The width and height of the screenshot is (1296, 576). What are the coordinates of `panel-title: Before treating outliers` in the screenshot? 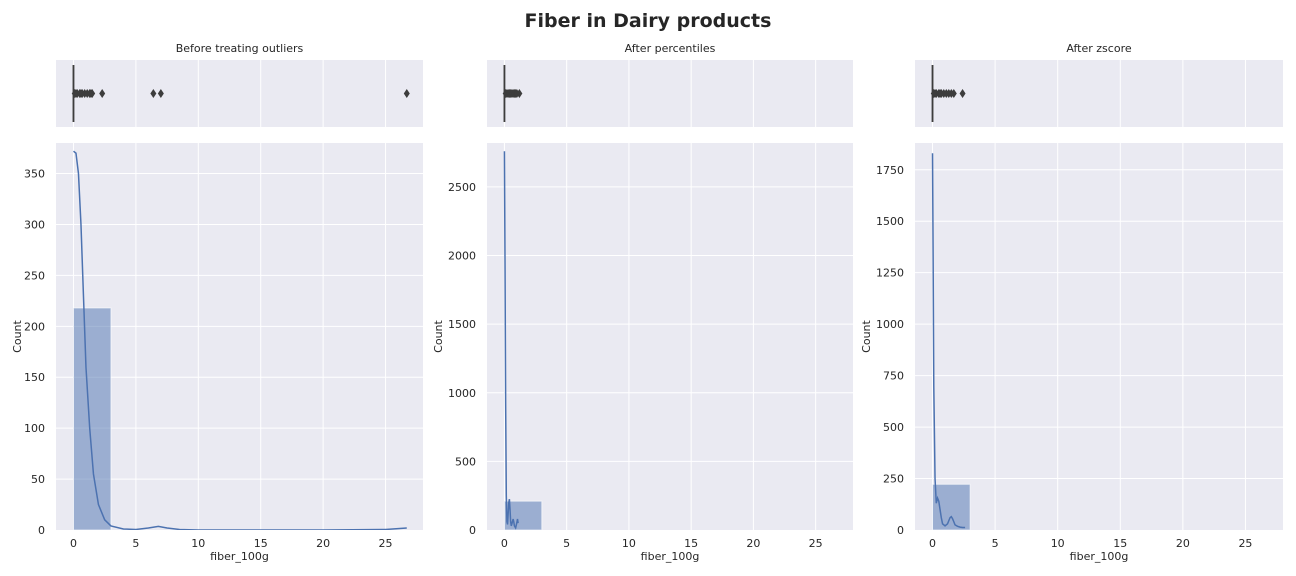 It's located at (240, 48).